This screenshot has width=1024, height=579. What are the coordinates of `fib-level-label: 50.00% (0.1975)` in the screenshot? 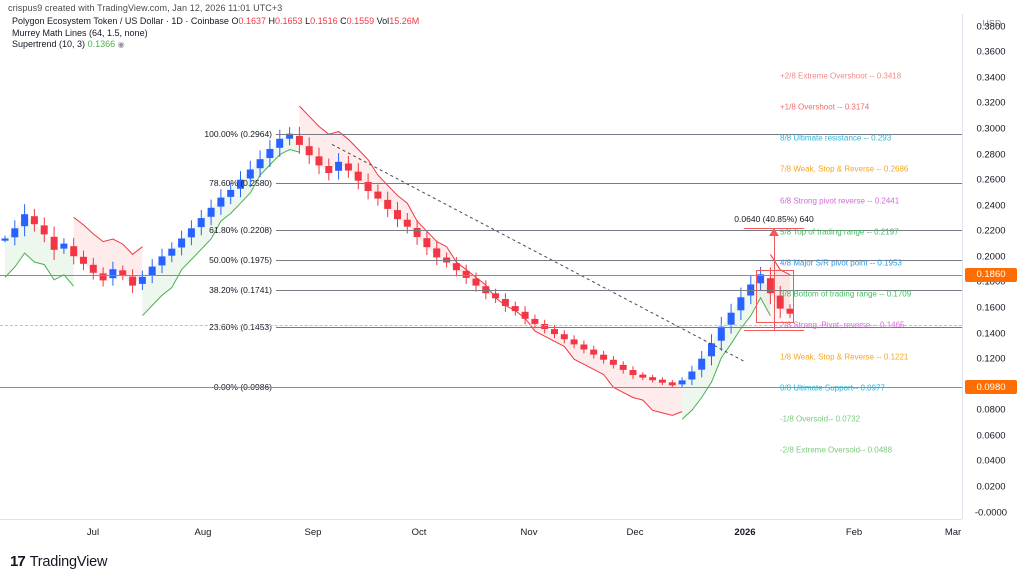 It's located at (240, 260).